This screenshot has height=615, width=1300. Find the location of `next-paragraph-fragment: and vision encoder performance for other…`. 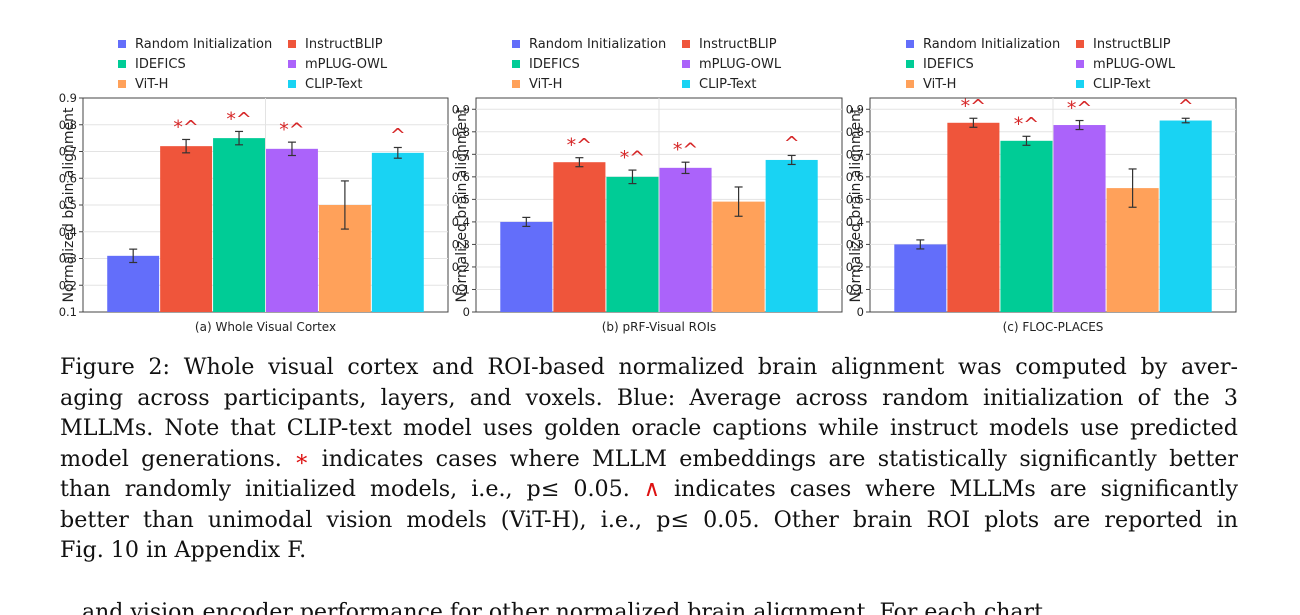

next-paragraph-fragment: and vision encoder performance for other… is located at coordinates (562, 607).